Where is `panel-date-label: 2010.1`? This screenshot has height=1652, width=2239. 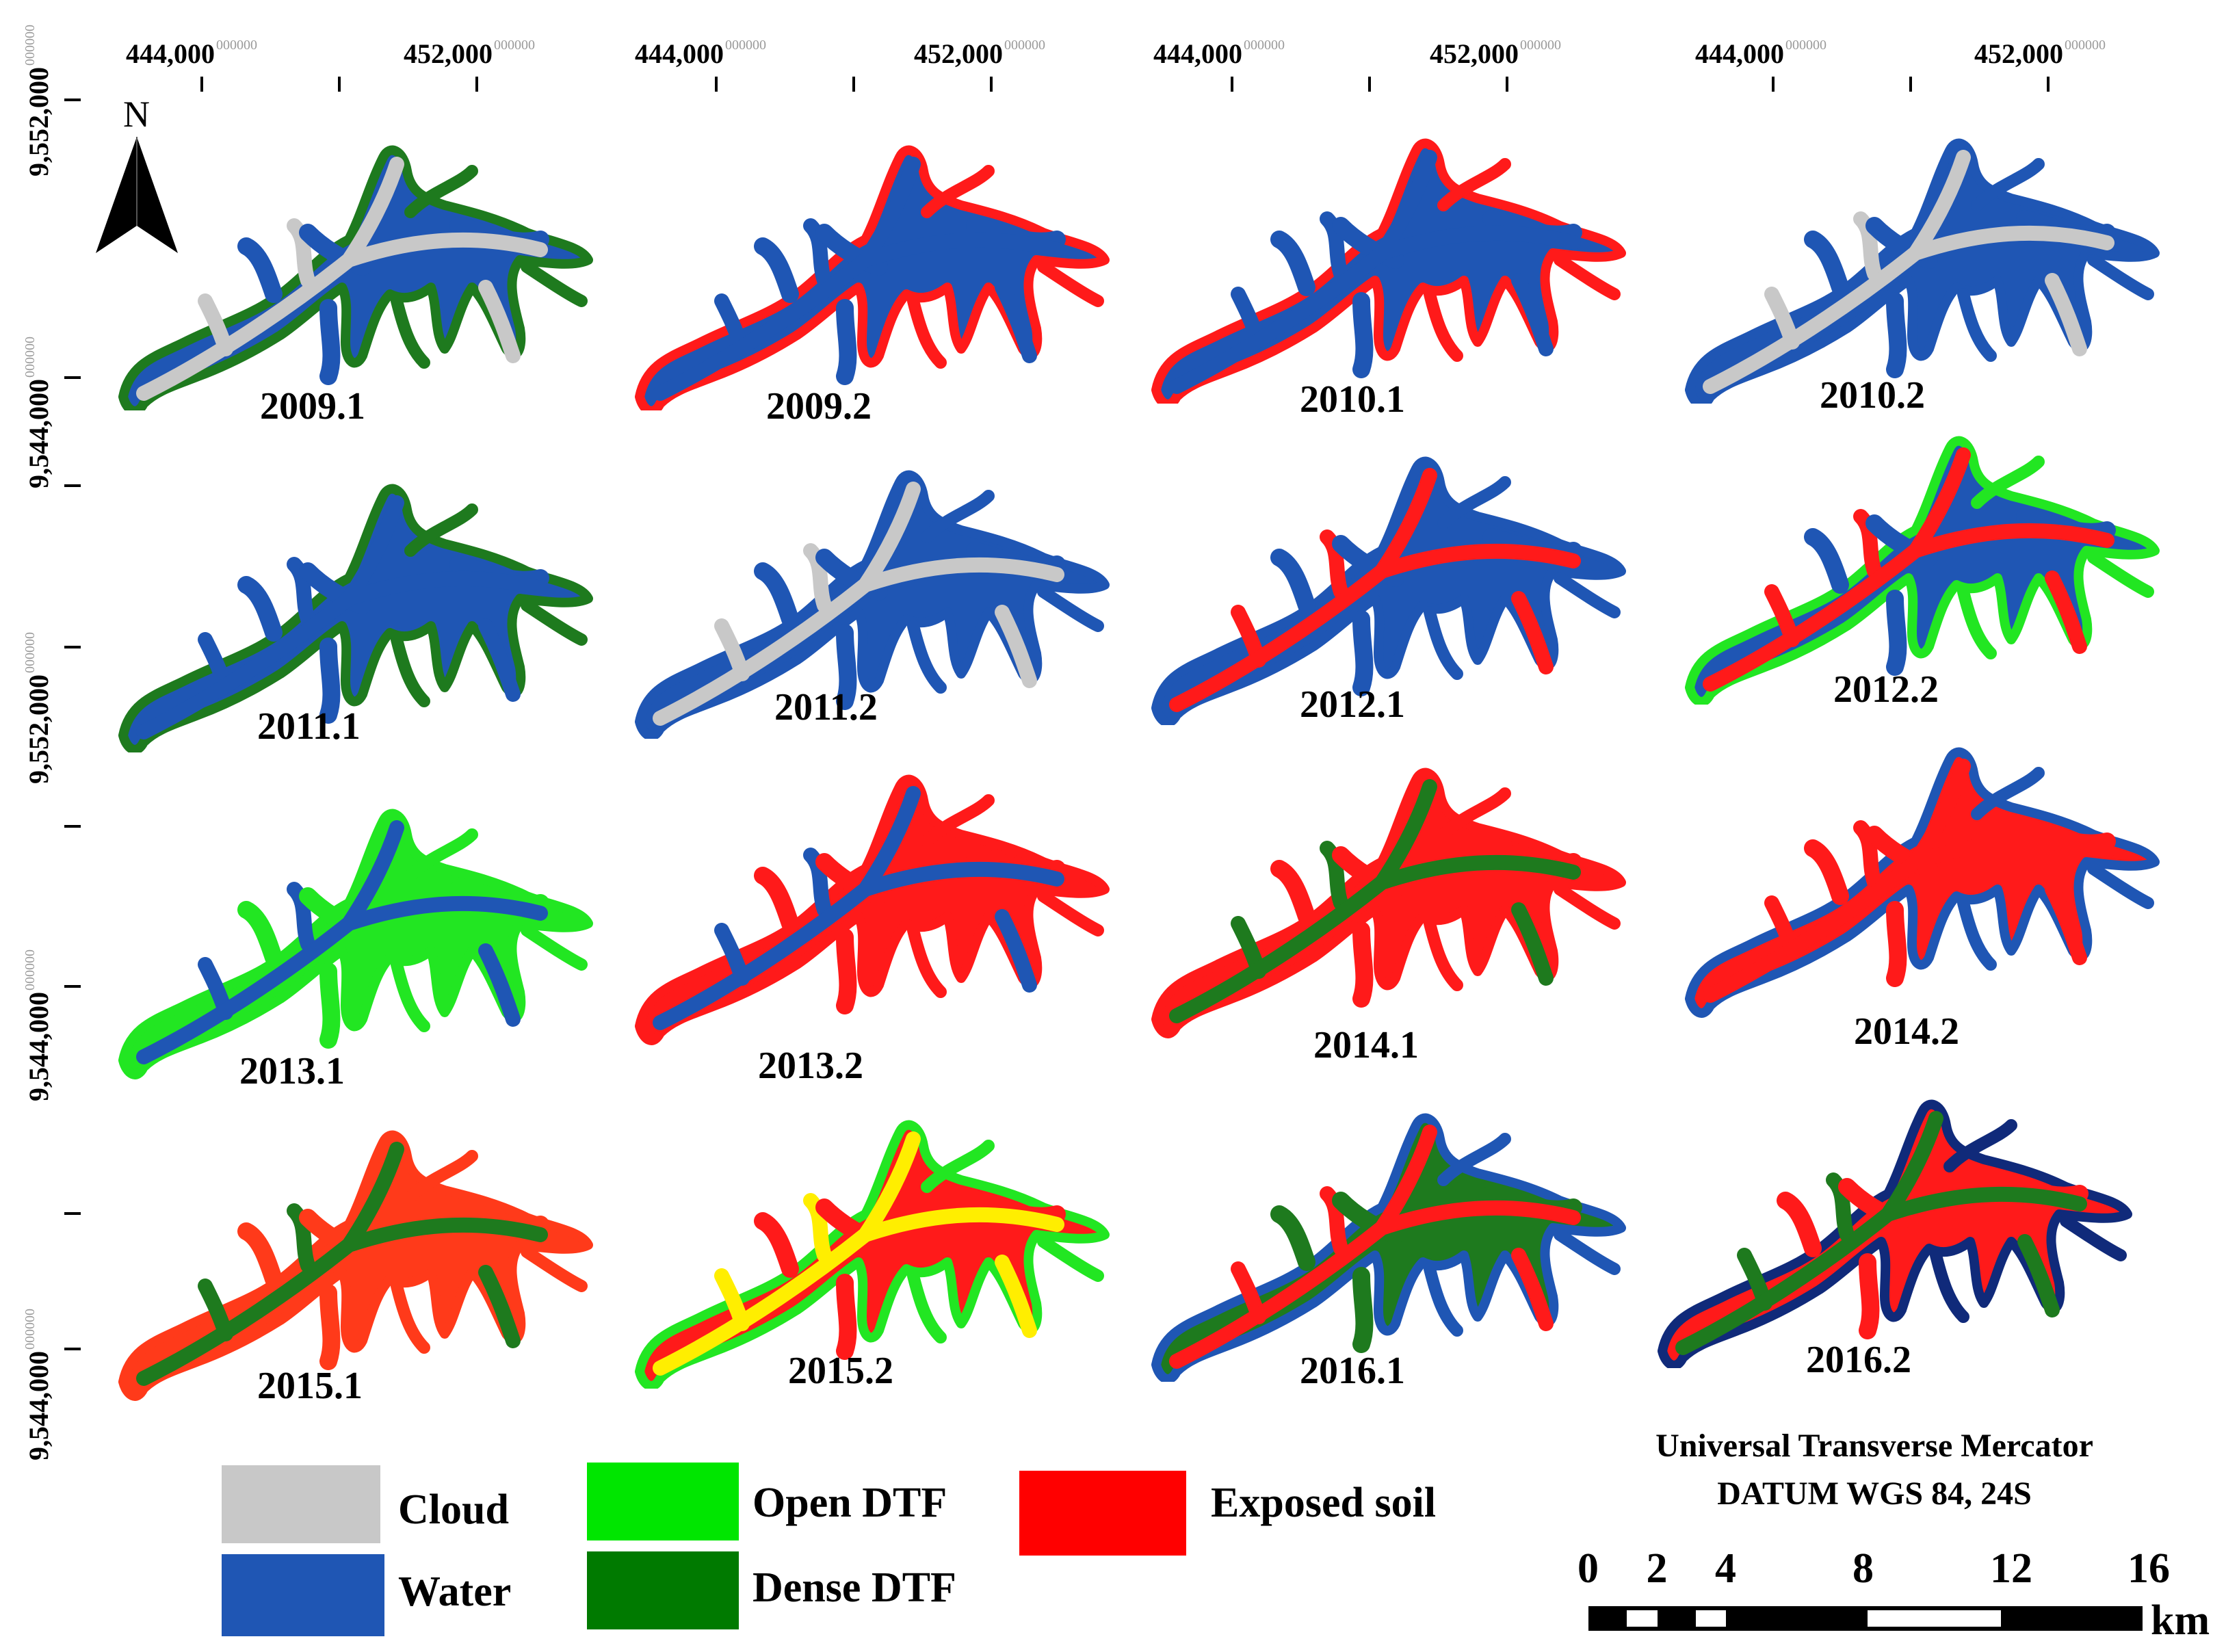
panel-date-label: 2010.1 is located at coordinates (1352, 399).